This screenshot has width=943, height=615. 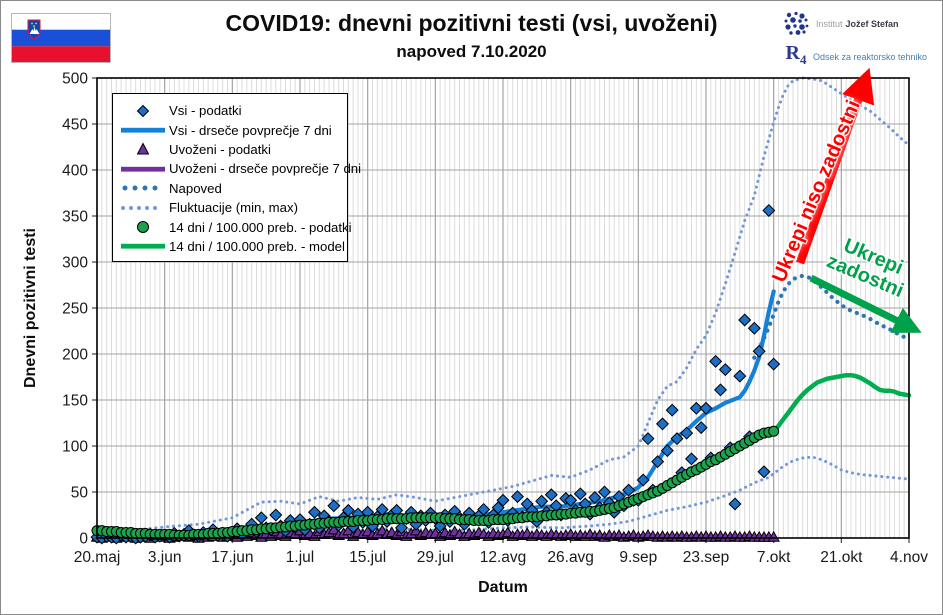 I want to click on y-axis-title: Dnevni pozitivni testi, so click(x=30, y=308).